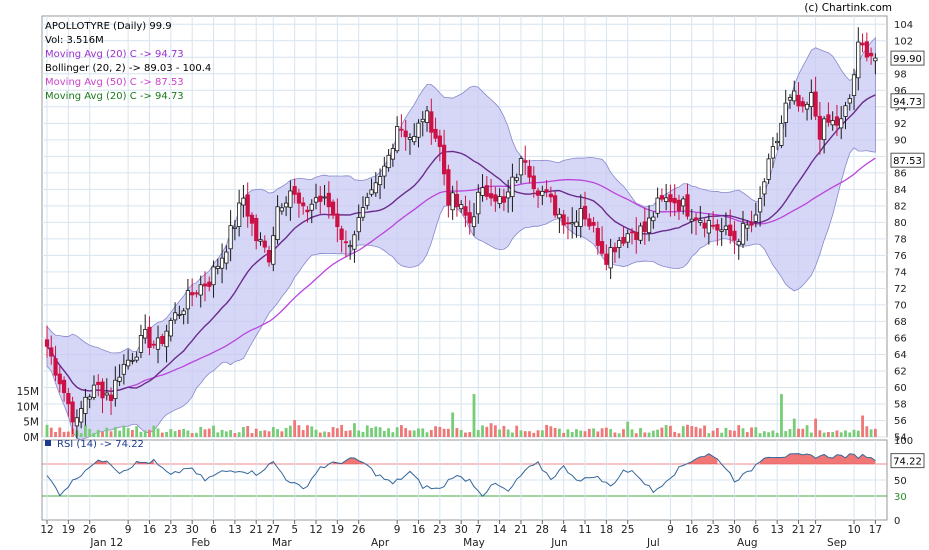 Image resolution: width=929 pixels, height=550 pixels. I want to click on x-day-label: 7, so click(478, 530).